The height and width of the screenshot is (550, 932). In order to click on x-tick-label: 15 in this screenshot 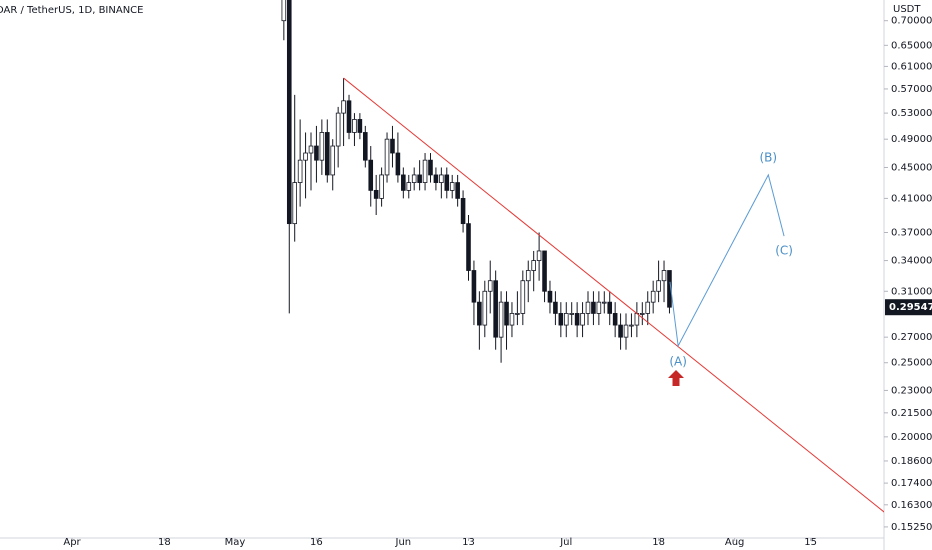, I will do `click(810, 542)`.